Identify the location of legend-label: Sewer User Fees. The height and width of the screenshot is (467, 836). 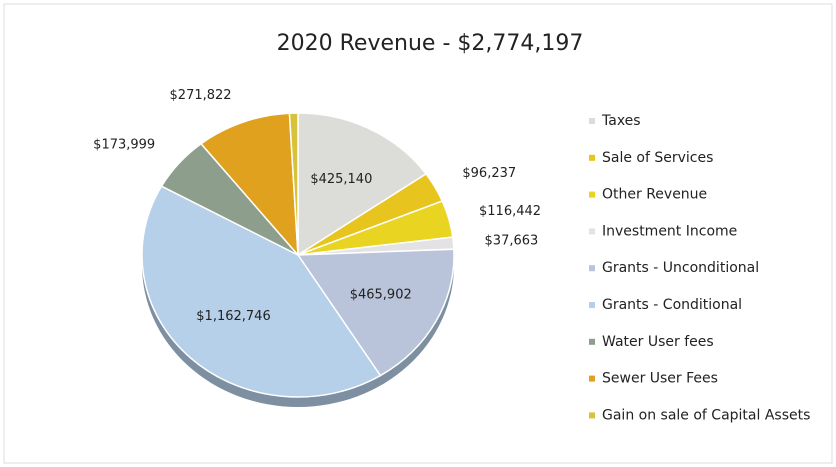
(660, 379).